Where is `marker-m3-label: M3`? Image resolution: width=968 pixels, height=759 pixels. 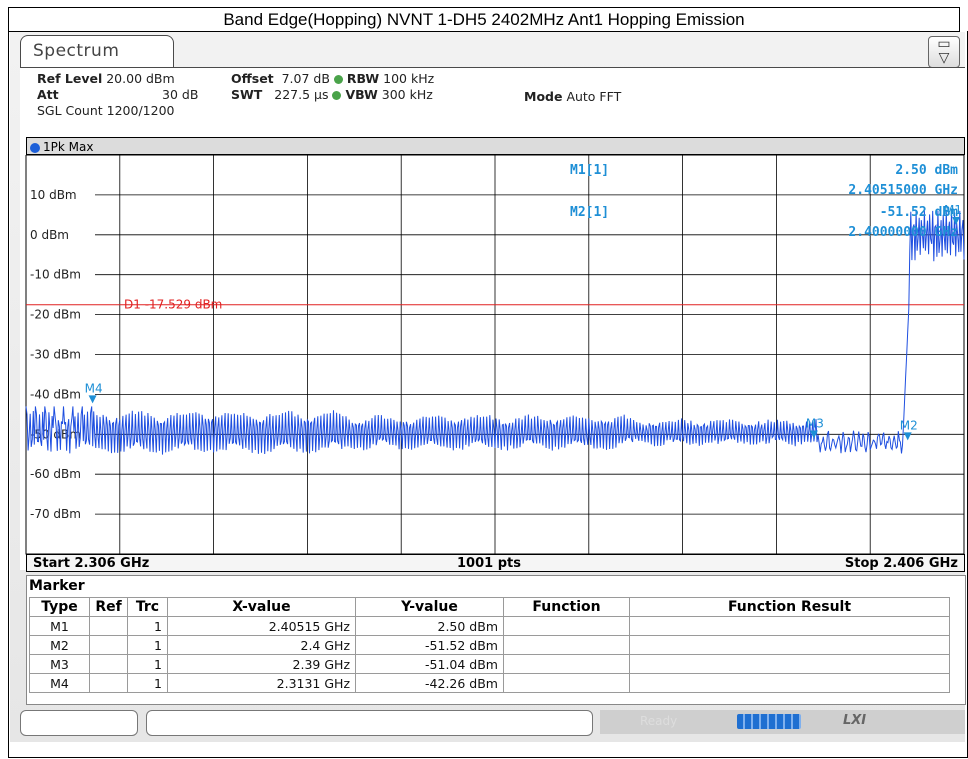
marker-m3-label: M3 is located at coordinates (815, 423).